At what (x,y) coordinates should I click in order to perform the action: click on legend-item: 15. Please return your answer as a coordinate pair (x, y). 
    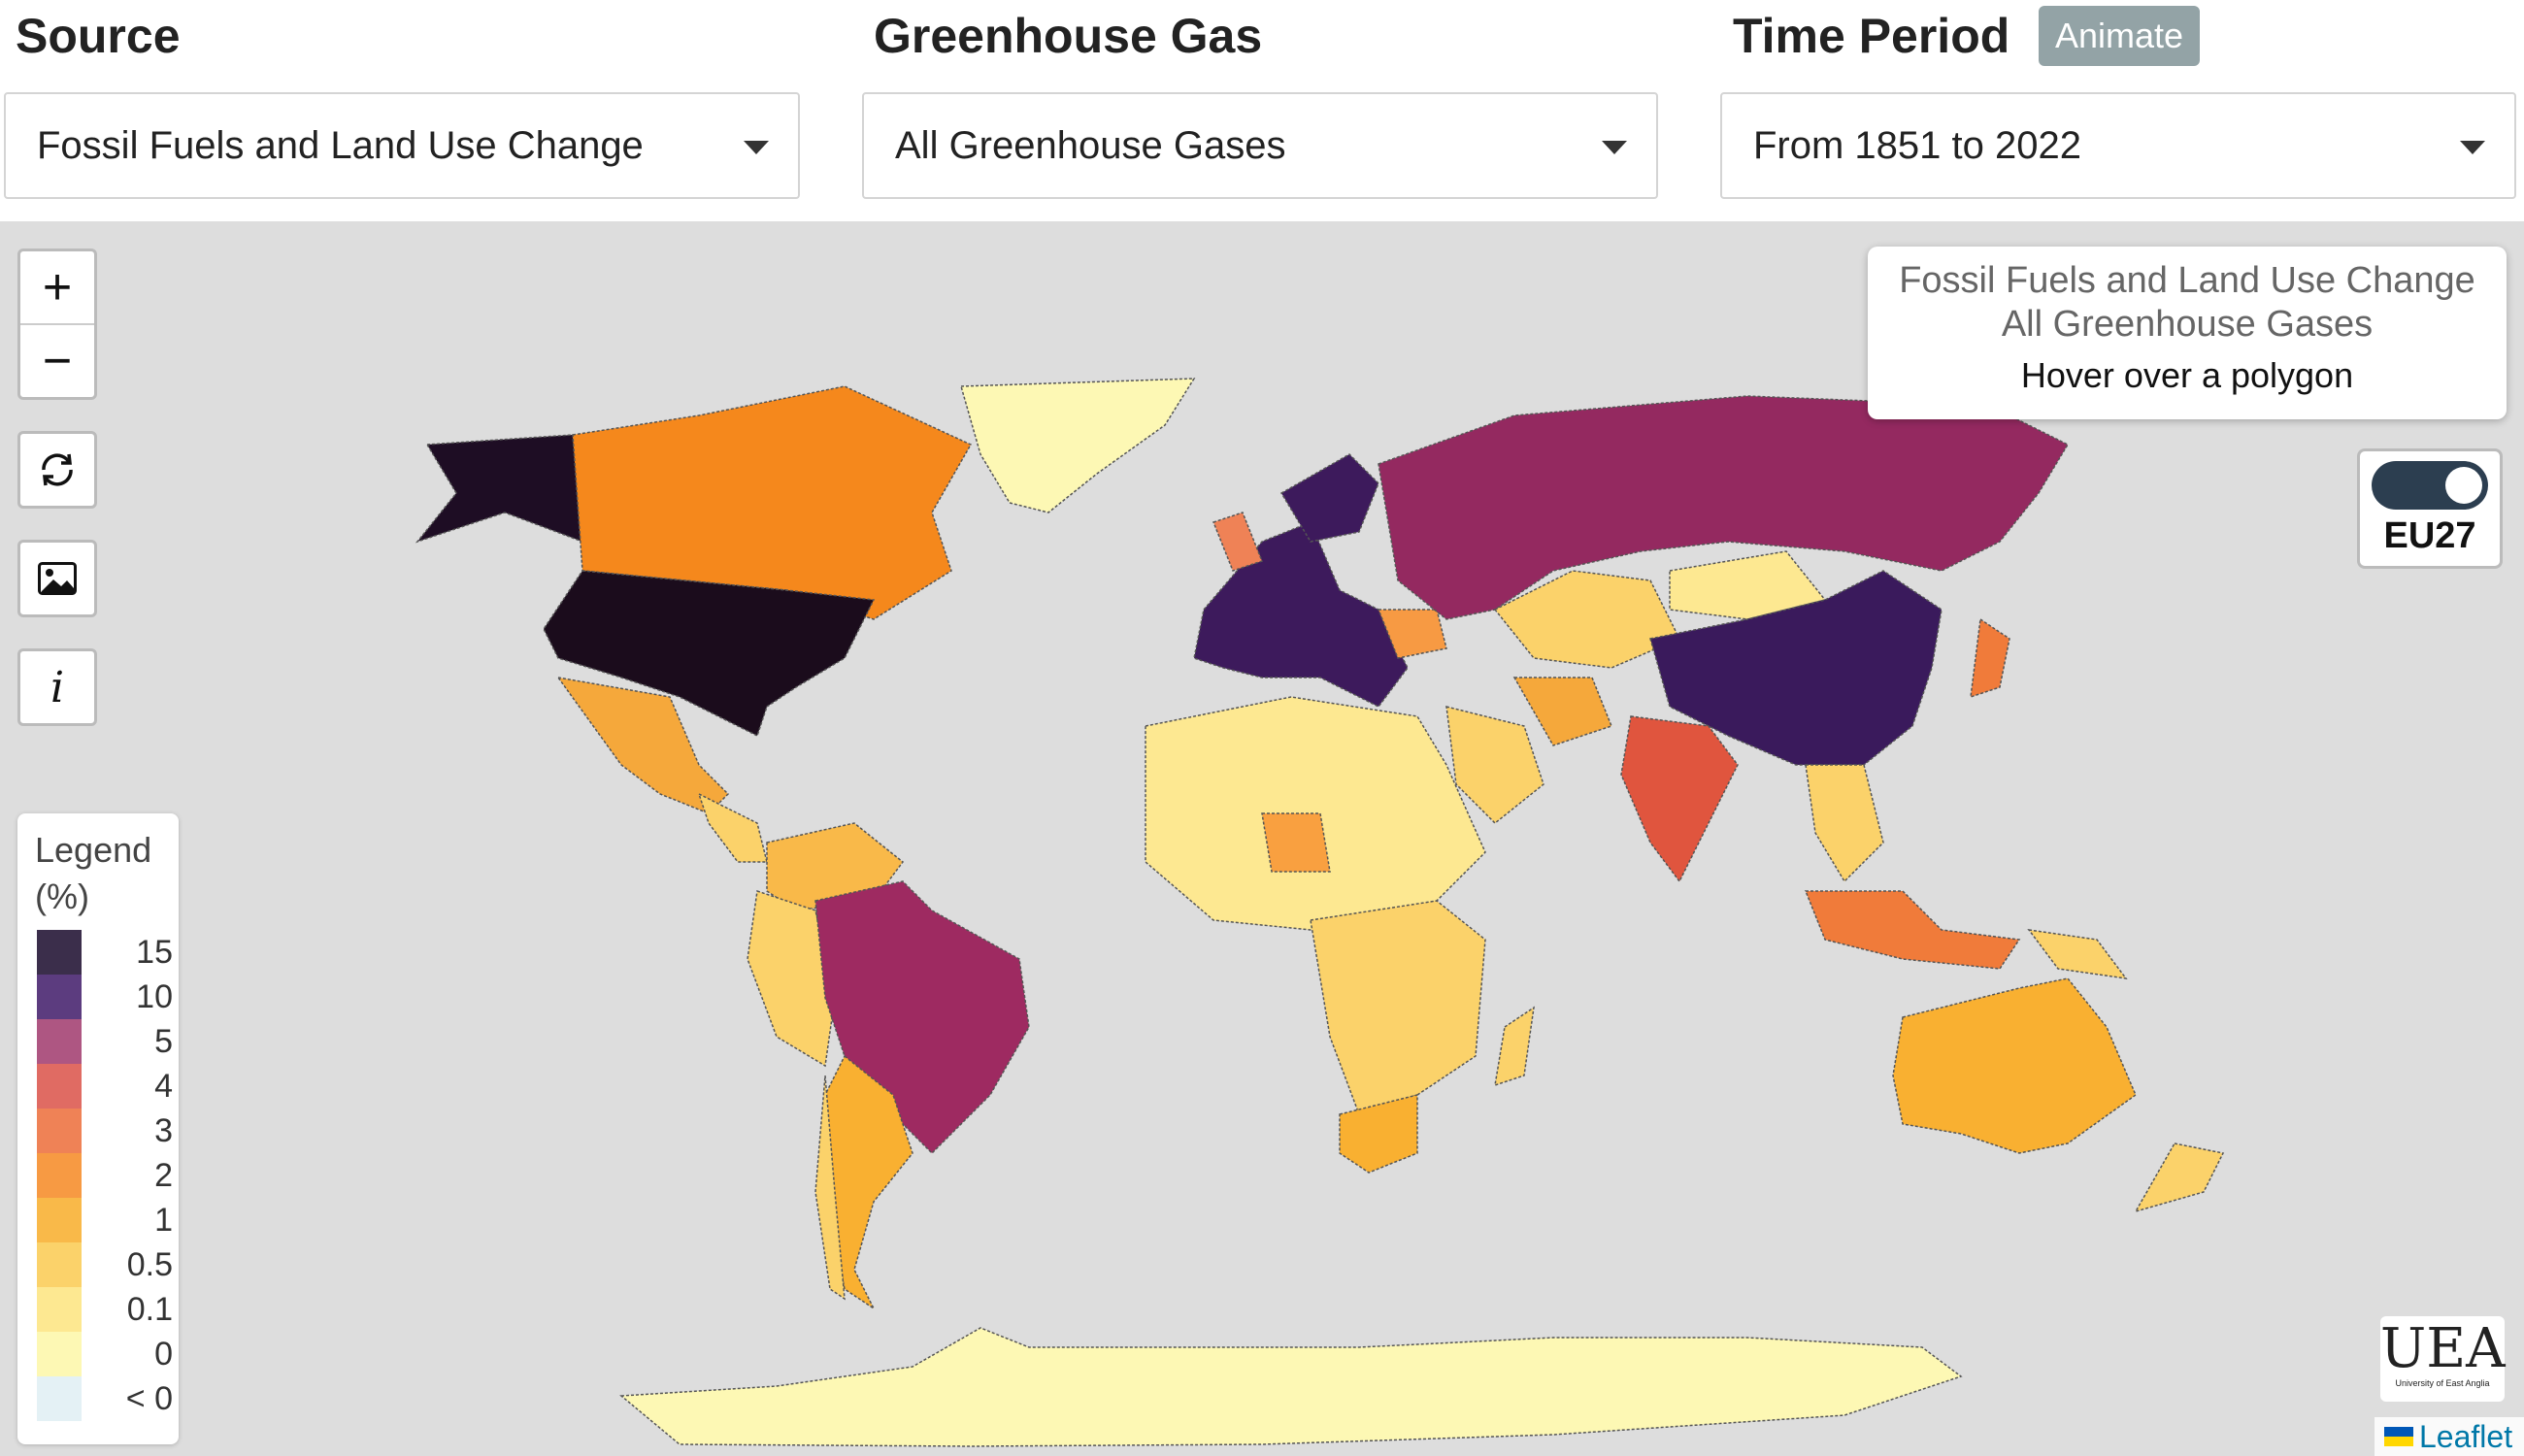
    Looking at the image, I should click on (105, 952).